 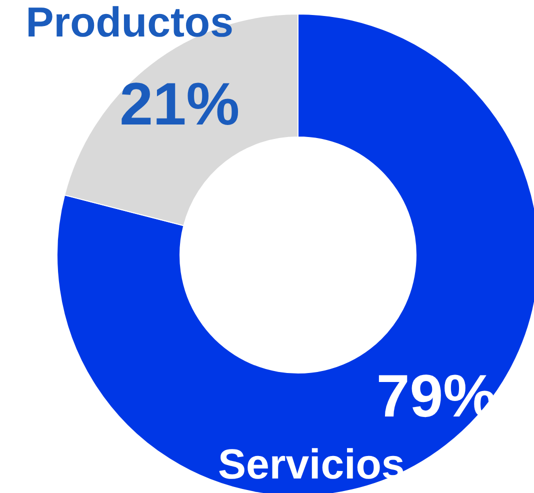 I want to click on slice-label: Productos, so click(x=130, y=23).